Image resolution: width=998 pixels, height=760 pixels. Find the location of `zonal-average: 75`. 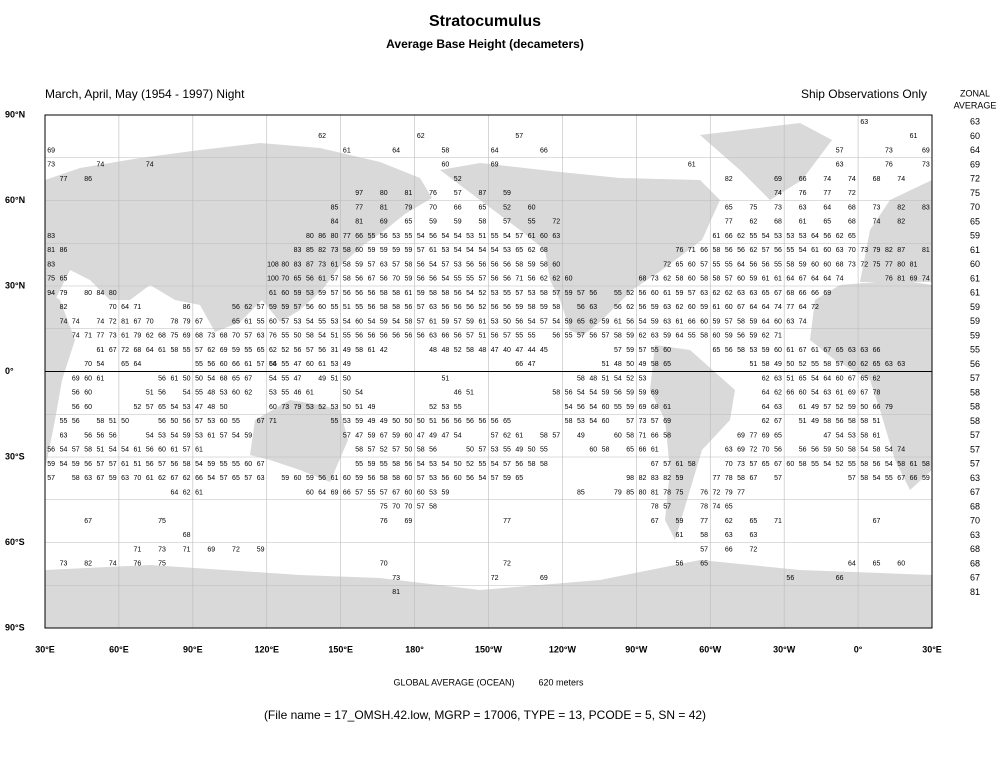

zonal-average: 75 is located at coordinates (975, 193).